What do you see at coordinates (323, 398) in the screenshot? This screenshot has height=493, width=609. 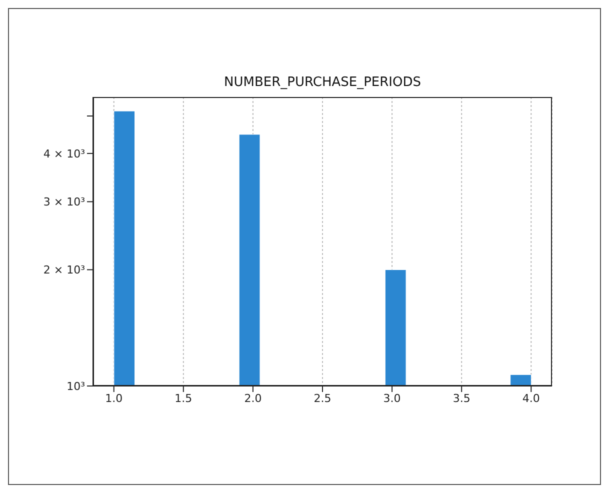 I see `x-tick-label: 2.5` at bounding box center [323, 398].